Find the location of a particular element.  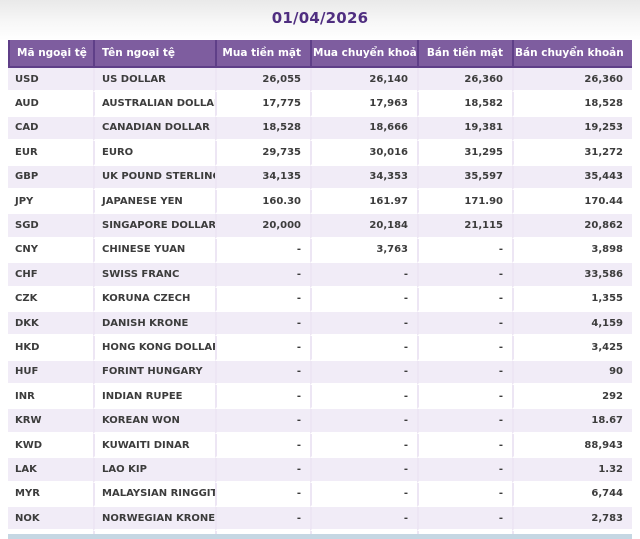

cell-chf-sell_transfer: 33,586 is located at coordinates (572, 275).